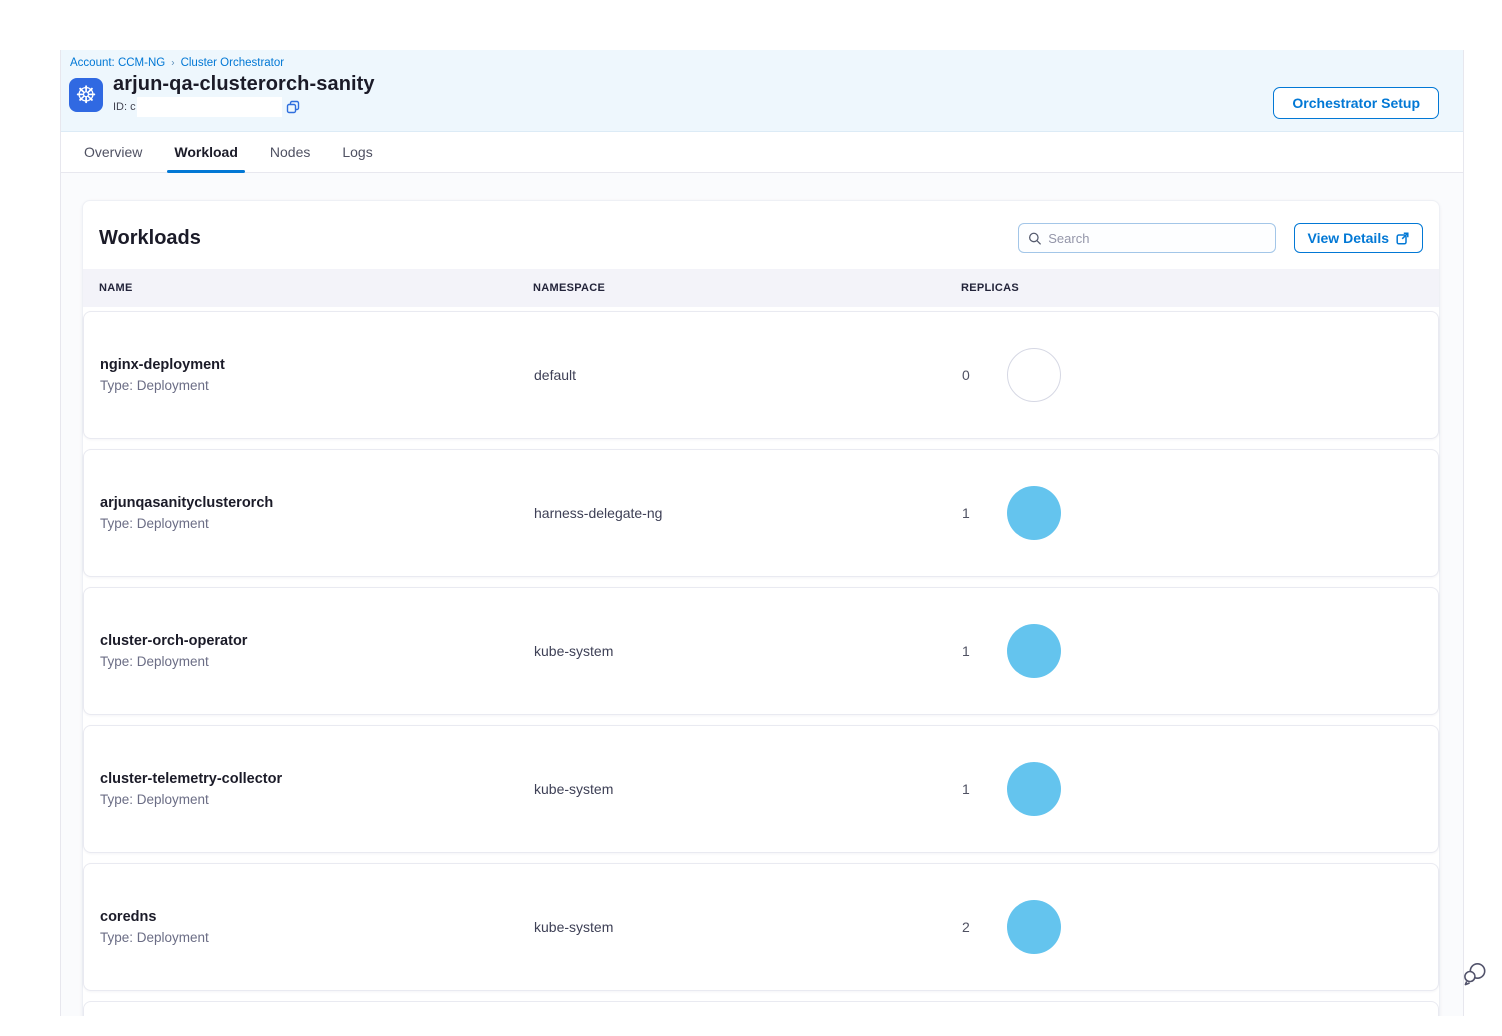  Describe the element at coordinates (128, 917) in the screenshot. I see `workload-name: coredns` at that location.